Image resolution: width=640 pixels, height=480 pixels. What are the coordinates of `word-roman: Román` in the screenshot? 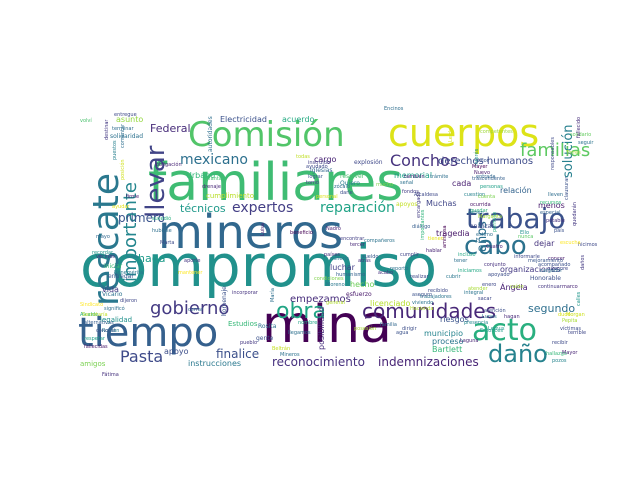 It's located at (110, 330).